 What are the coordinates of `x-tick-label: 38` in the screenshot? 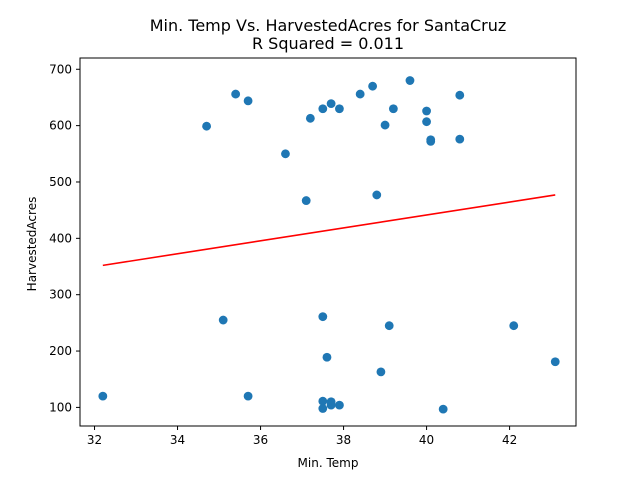 It's located at (343, 440).